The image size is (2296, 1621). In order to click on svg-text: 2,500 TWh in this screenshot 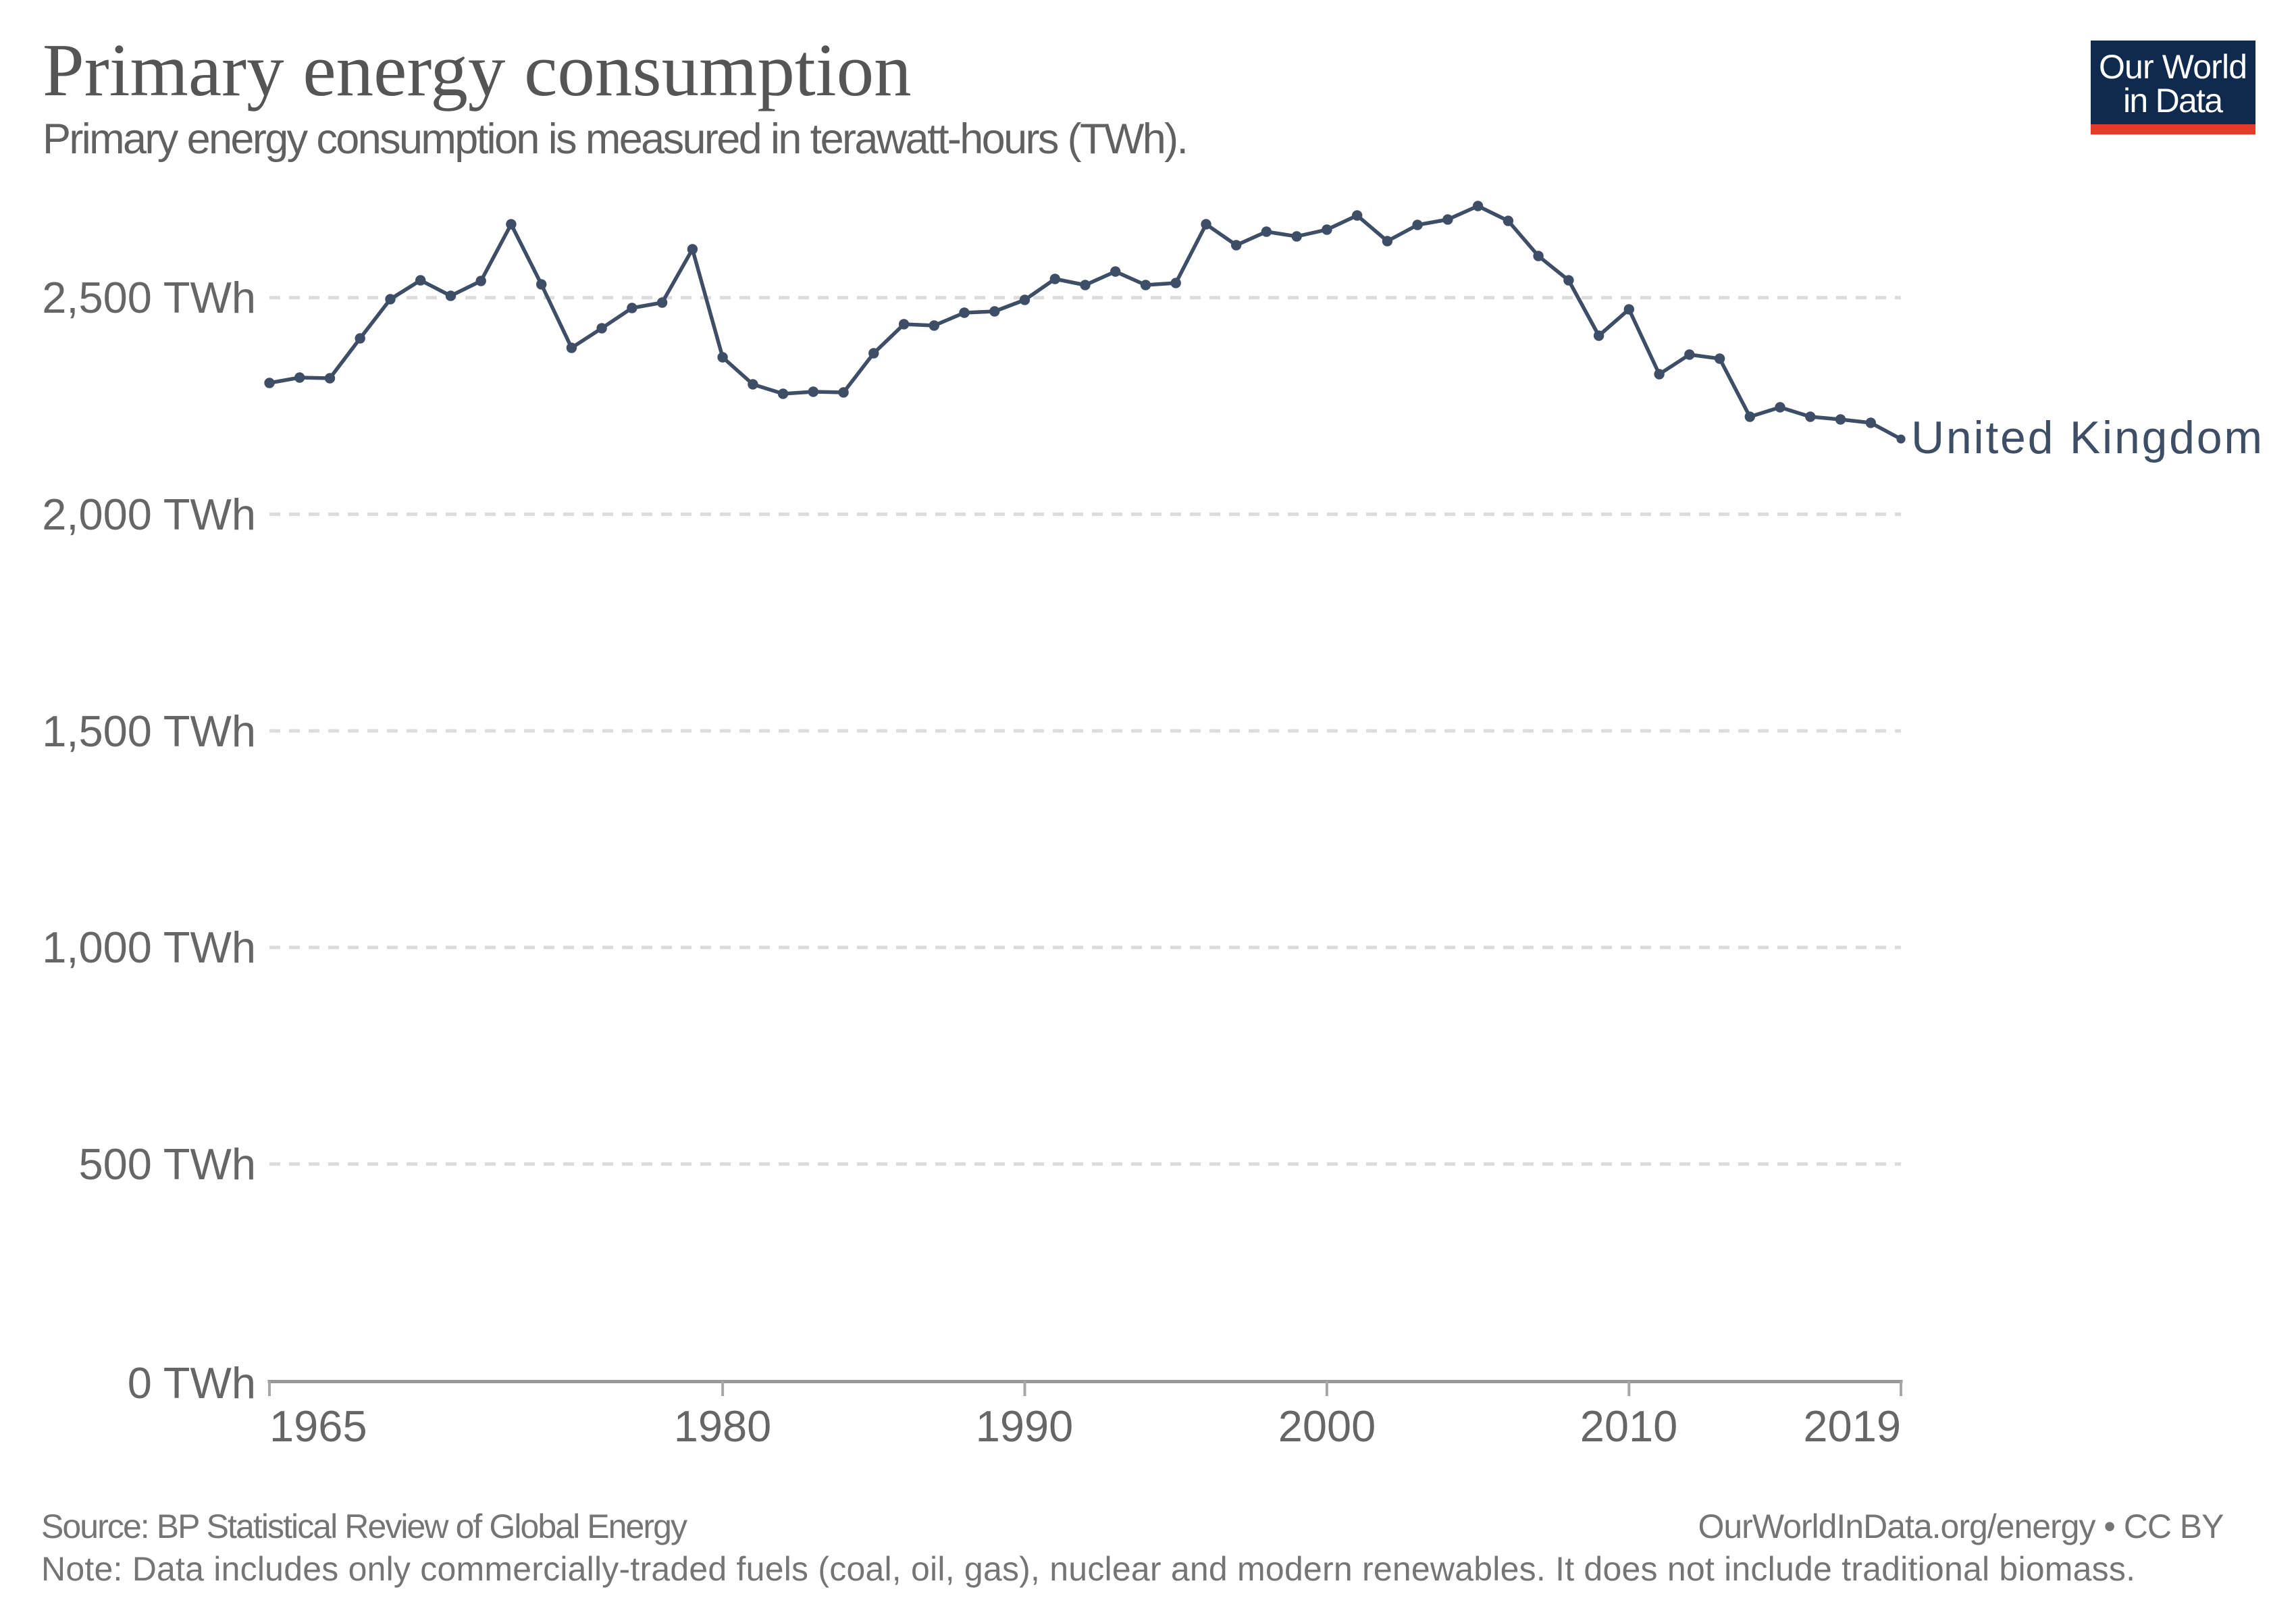, I will do `click(149, 297)`.